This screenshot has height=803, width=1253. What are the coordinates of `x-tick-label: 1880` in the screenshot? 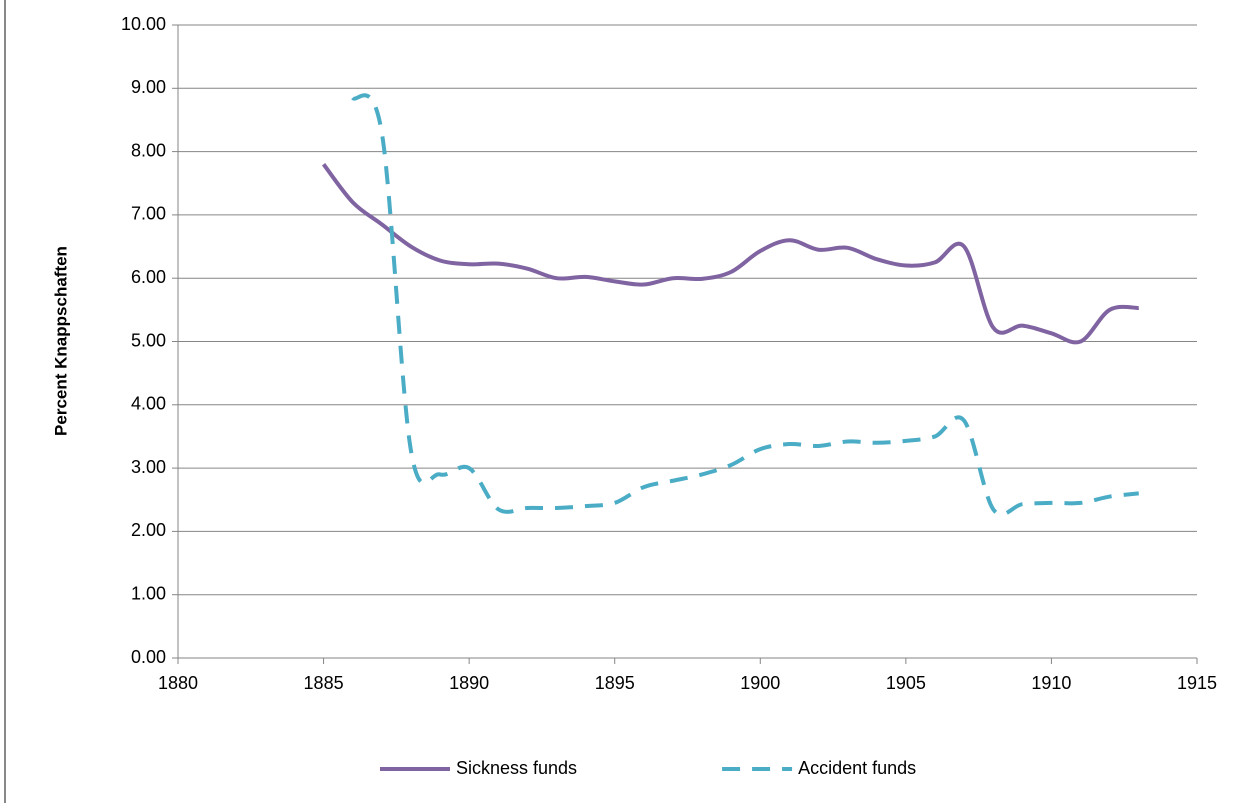 It's located at (178, 683).